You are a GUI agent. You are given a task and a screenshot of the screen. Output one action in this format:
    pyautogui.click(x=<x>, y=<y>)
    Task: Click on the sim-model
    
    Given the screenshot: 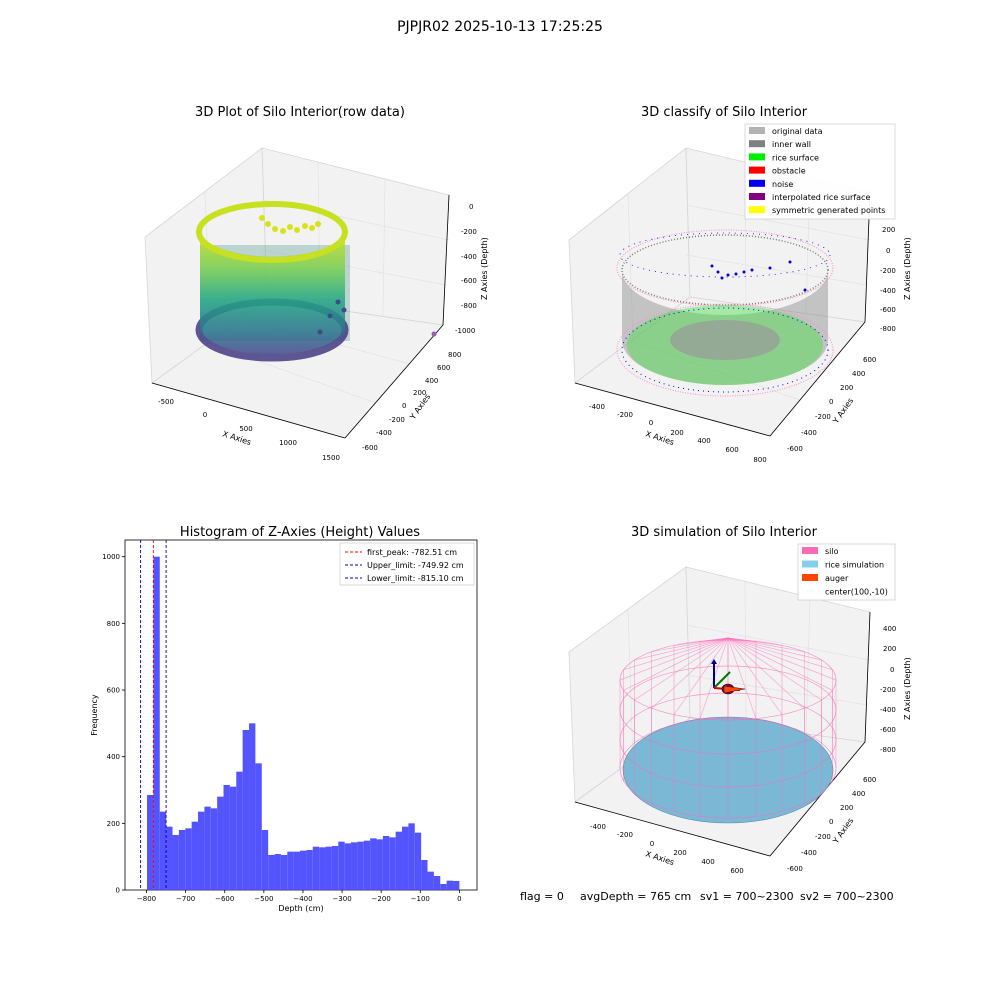 What is the action you would take?
    pyautogui.click(x=728, y=730)
    